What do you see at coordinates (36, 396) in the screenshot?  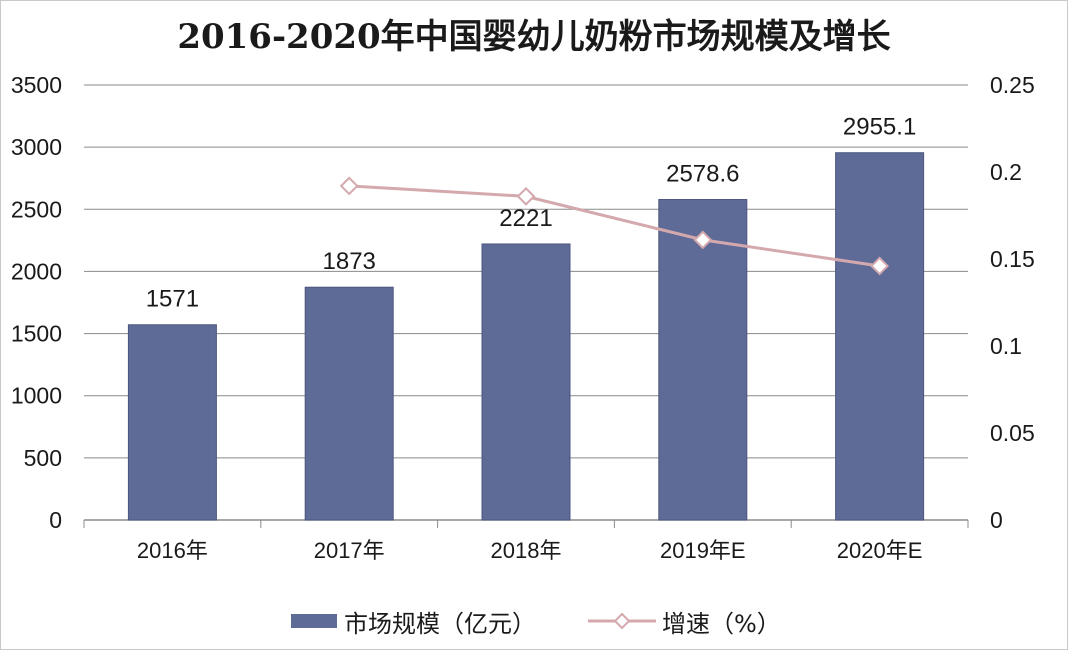 I see `y-left-tick-label: 1000` at bounding box center [36, 396].